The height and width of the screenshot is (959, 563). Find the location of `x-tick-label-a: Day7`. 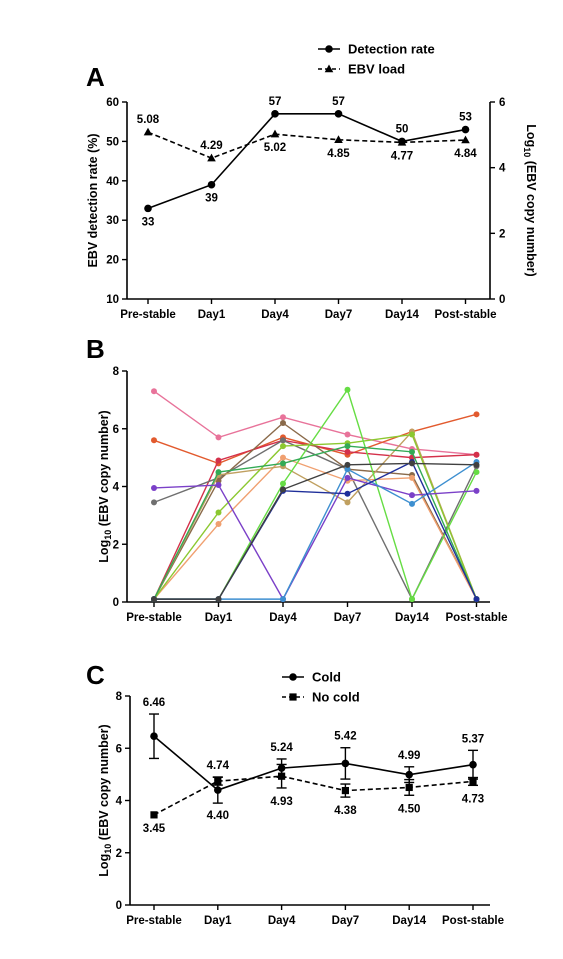

x-tick-label-a: Day7 is located at coordinates (339, 315).